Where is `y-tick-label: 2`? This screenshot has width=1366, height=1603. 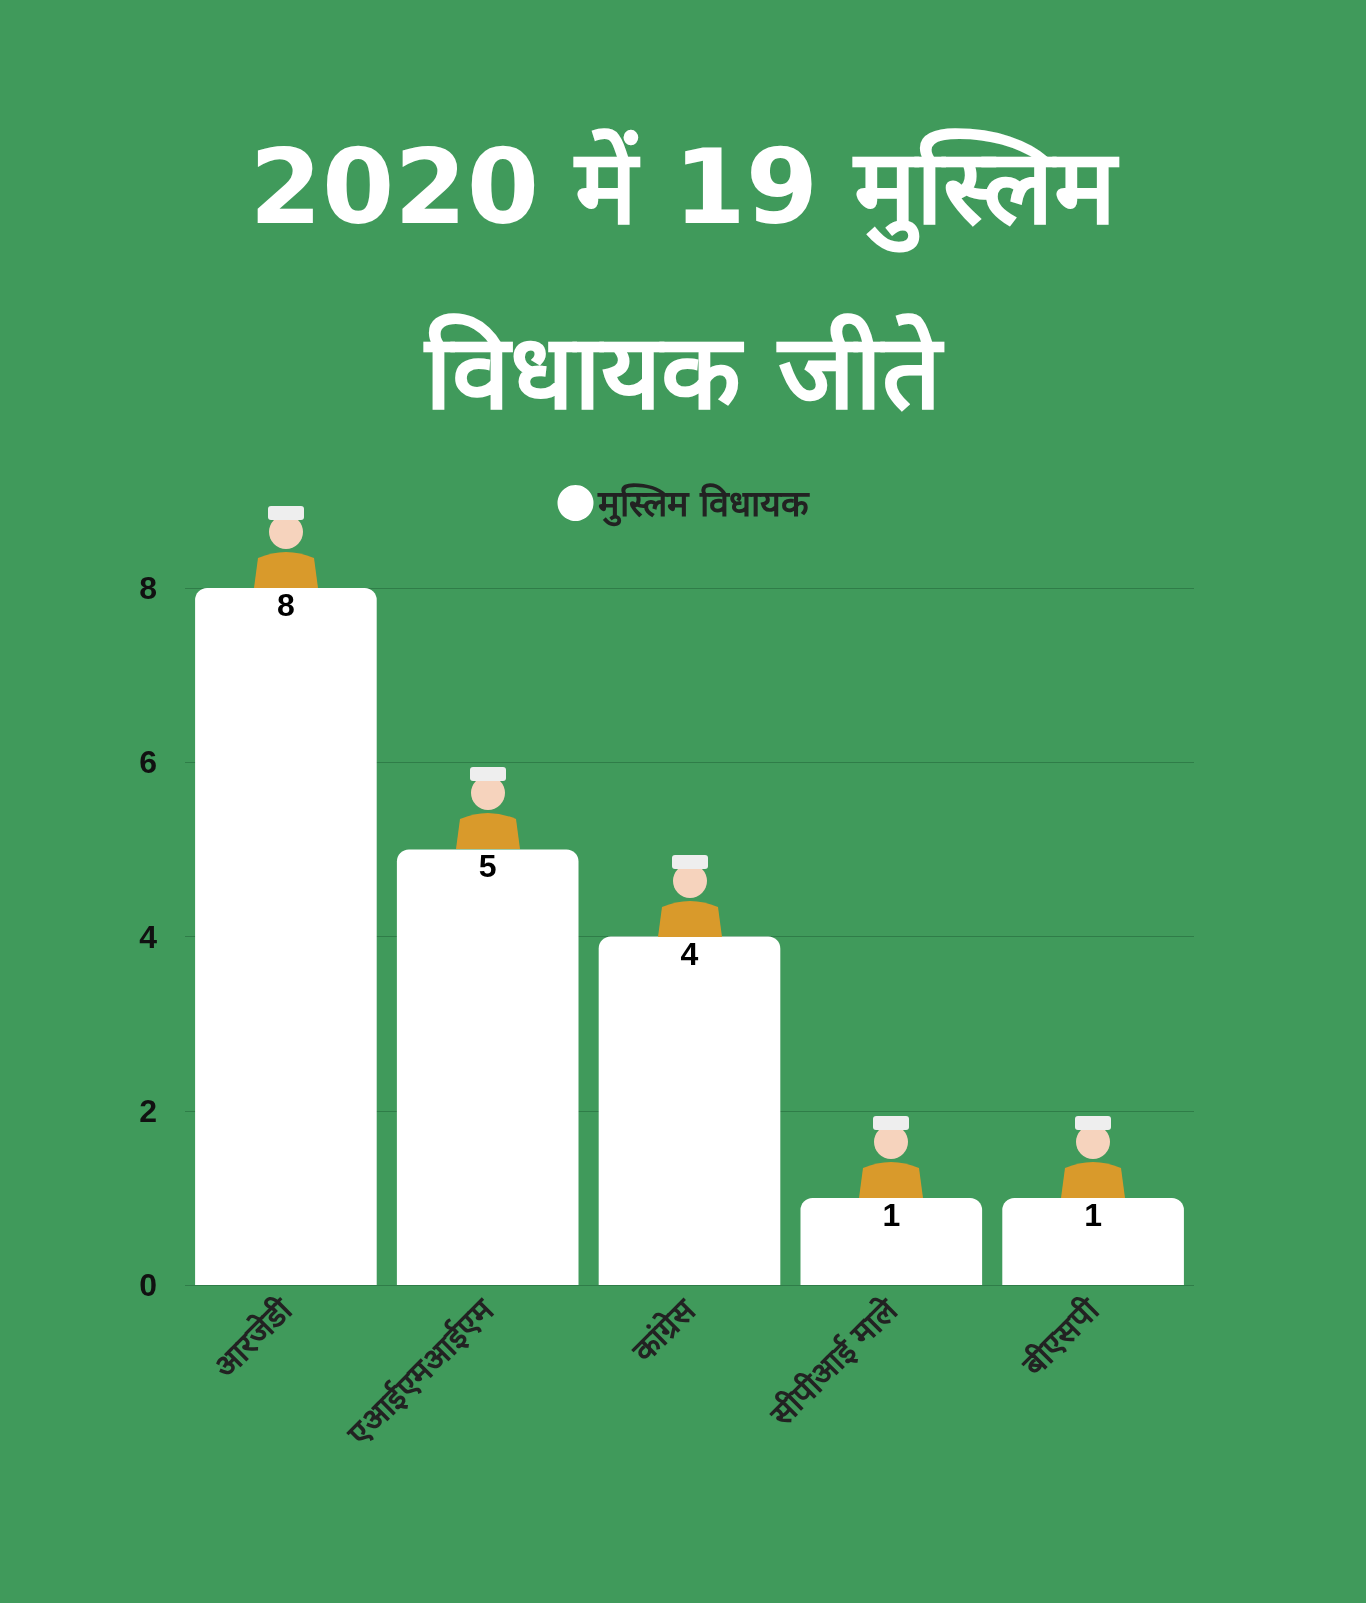 y-tick-label: 2 is located at coordinates (148, 1110).